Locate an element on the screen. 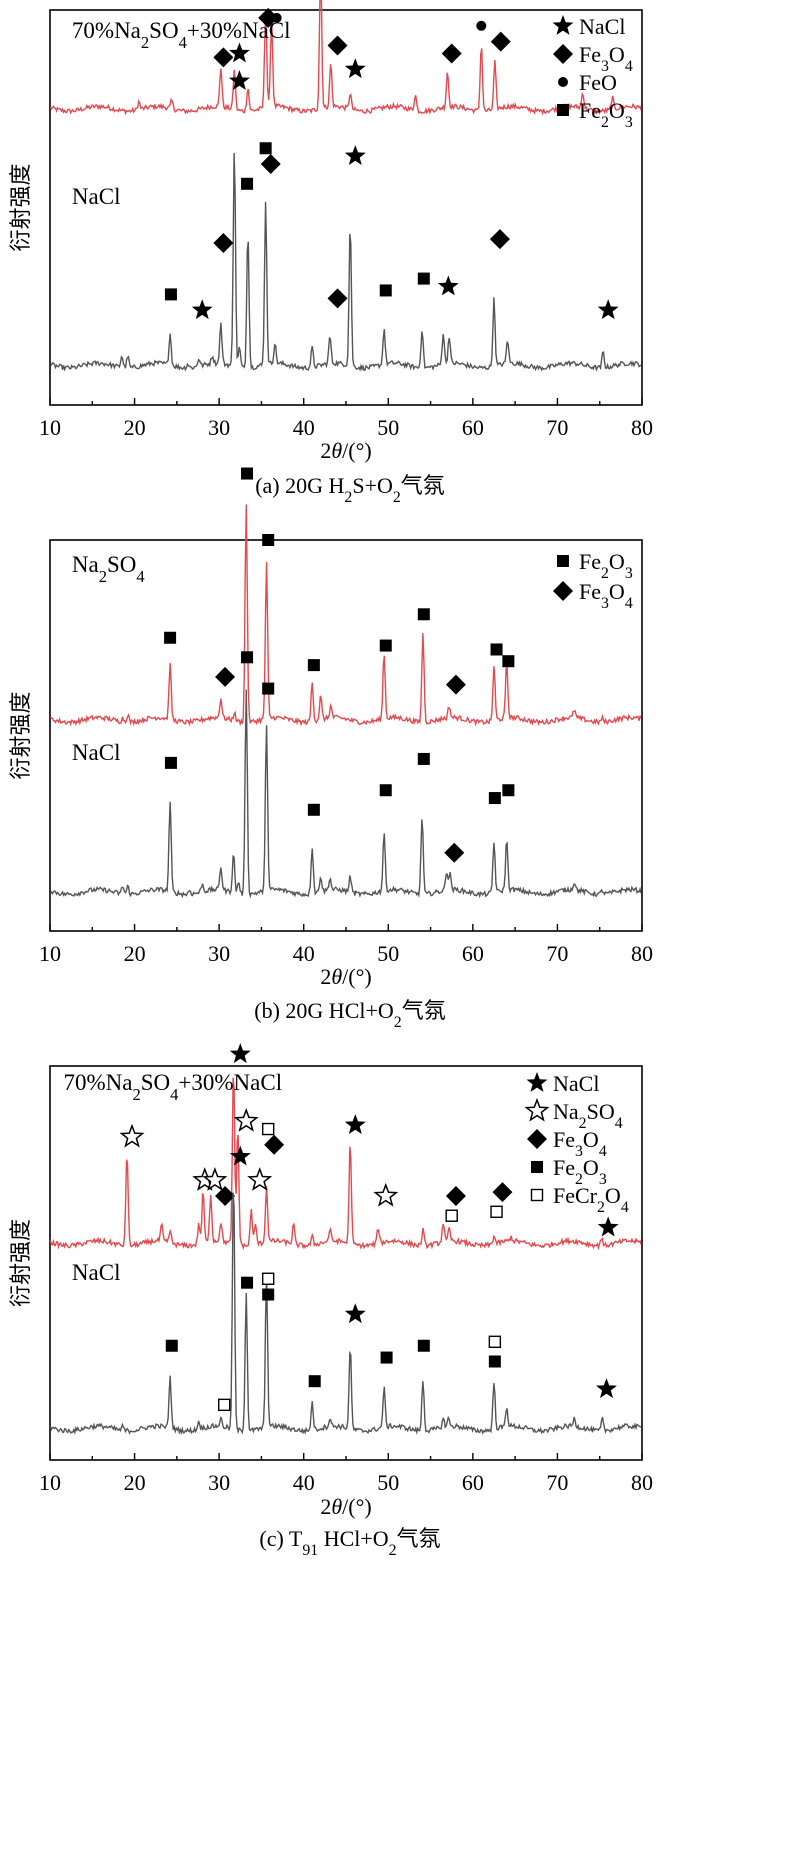 This screenshot has width=797, height=1871. series-upper: Na2SO4 is located at coordinates (345, 597).